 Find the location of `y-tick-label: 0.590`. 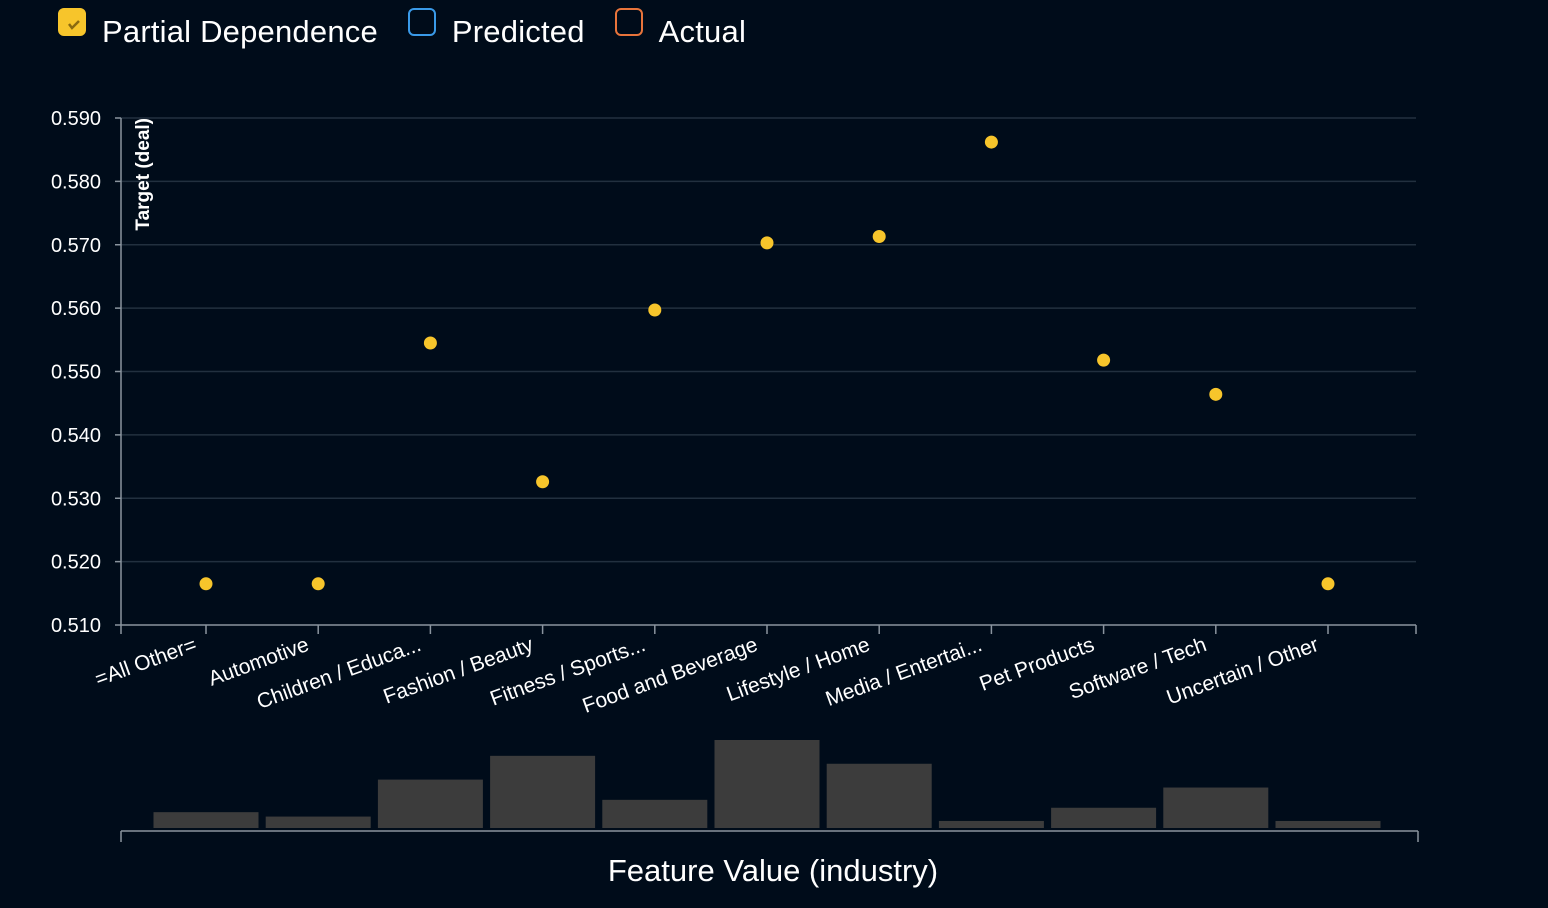

y-tick-label: 0.590 is located at coordinates (76, 119).